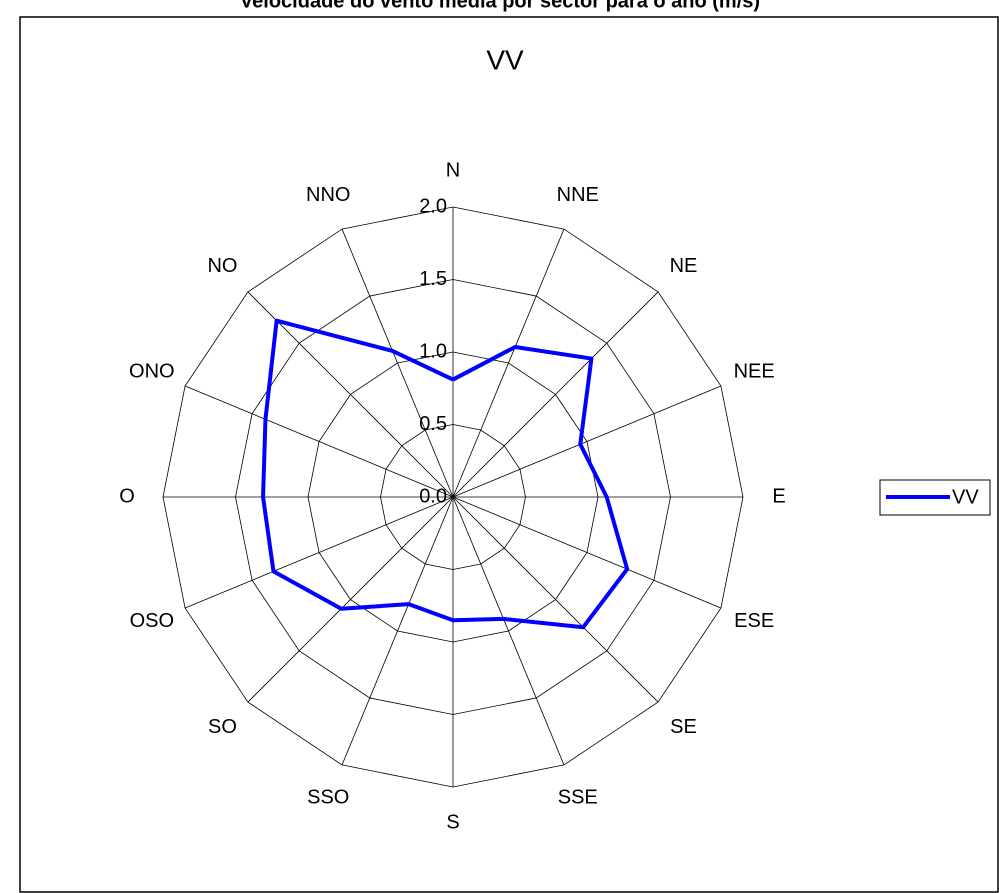 This screenshot has width=999, height=893. I want to click on category-label: OSO, so click(152, 621).